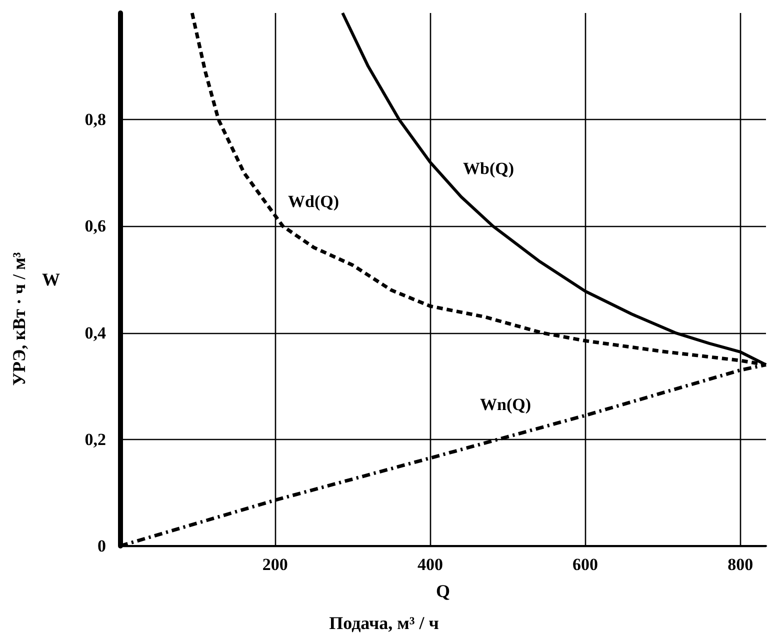  I want to click on y-tick-label: 0,6, so click(95, 226).